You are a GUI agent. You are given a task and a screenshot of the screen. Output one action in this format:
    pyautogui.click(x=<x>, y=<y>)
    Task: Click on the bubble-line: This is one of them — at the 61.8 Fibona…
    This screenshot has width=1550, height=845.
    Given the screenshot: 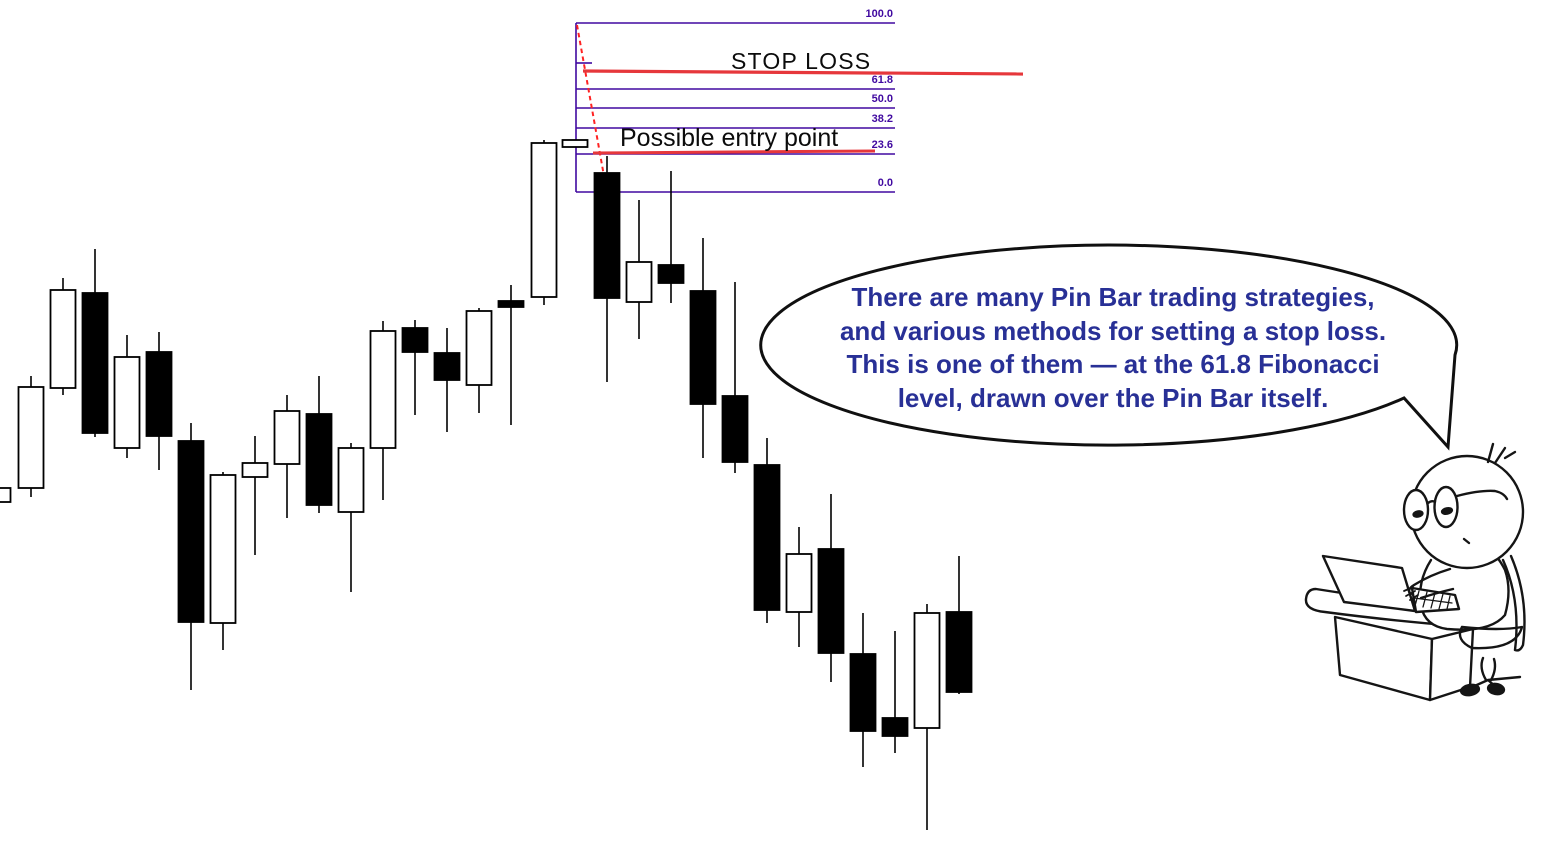 What is the action you would take?
    pyautogui.click(x=1113, y=364)
    